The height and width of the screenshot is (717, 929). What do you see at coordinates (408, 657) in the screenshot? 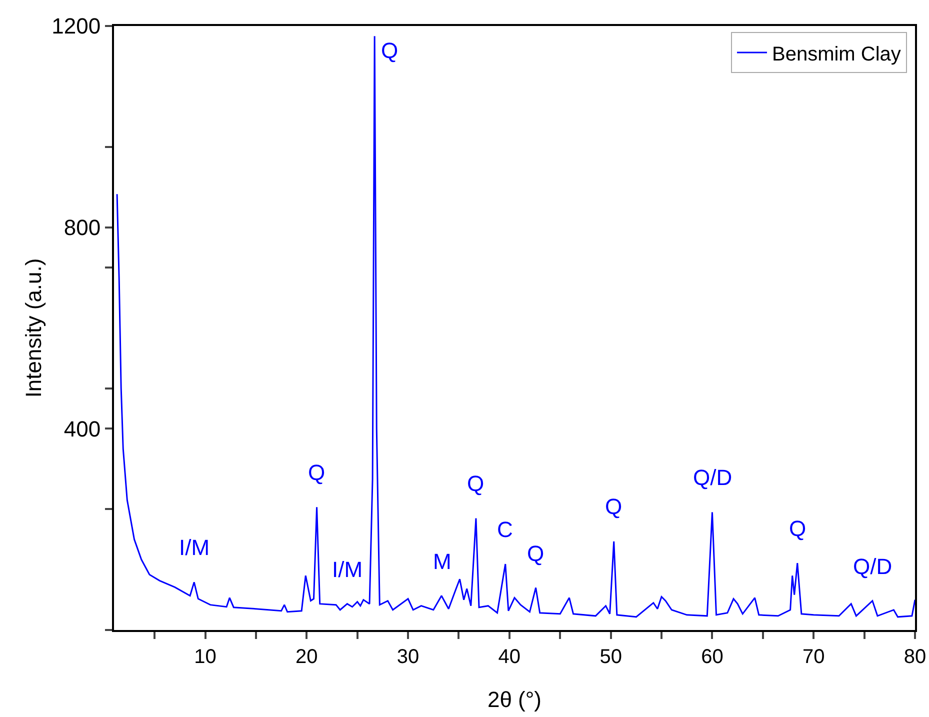
I see `x-tick-label: 30` at bounding box center [408, 657].